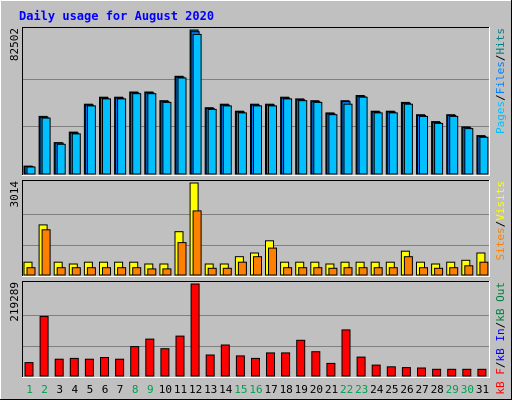 Image resolution: width=512 pixels, height=400 pixels. Describe the element at coordinates (270, 389) in the screenshot. I see `day-label: 17` at that location.